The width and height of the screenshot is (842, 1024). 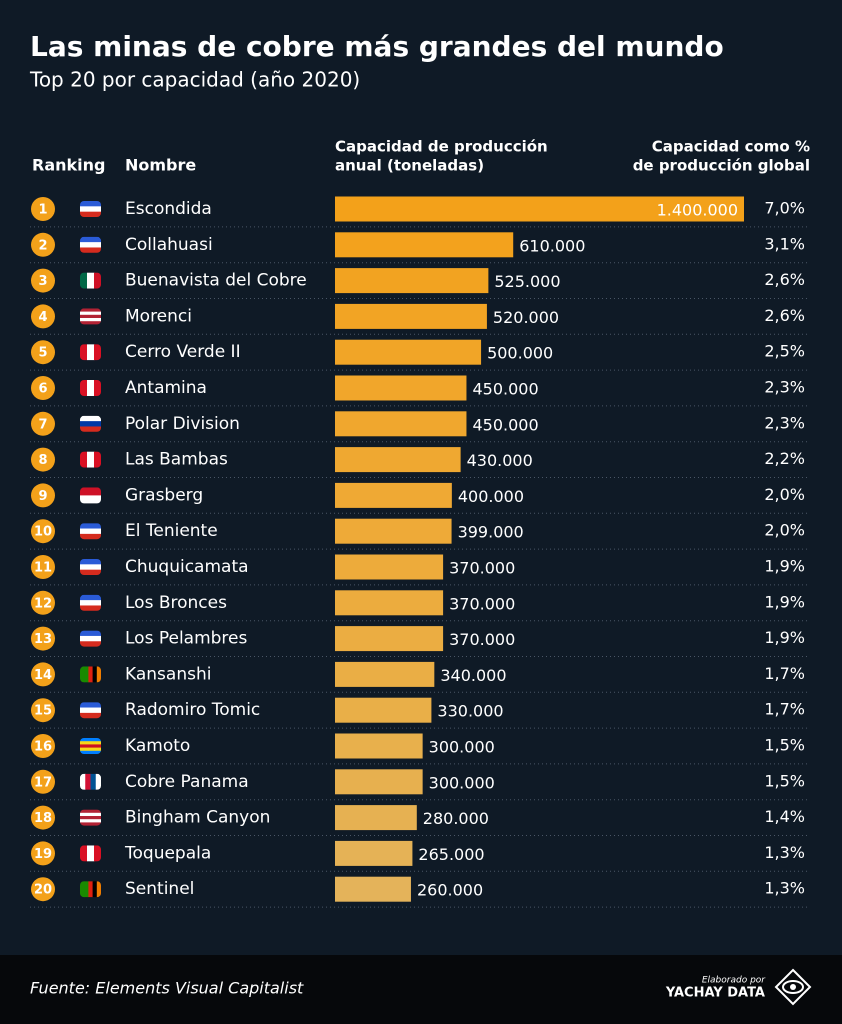 What do you see at coordinates (42, 389) in the screenshot?
I see `rank: 6` at bounding box center [42, 389].